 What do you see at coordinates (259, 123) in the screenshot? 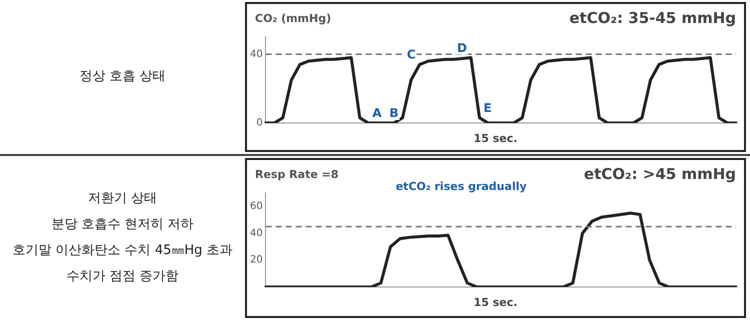
I see `y-tick-label: 0` at bounding box center [259, 123].